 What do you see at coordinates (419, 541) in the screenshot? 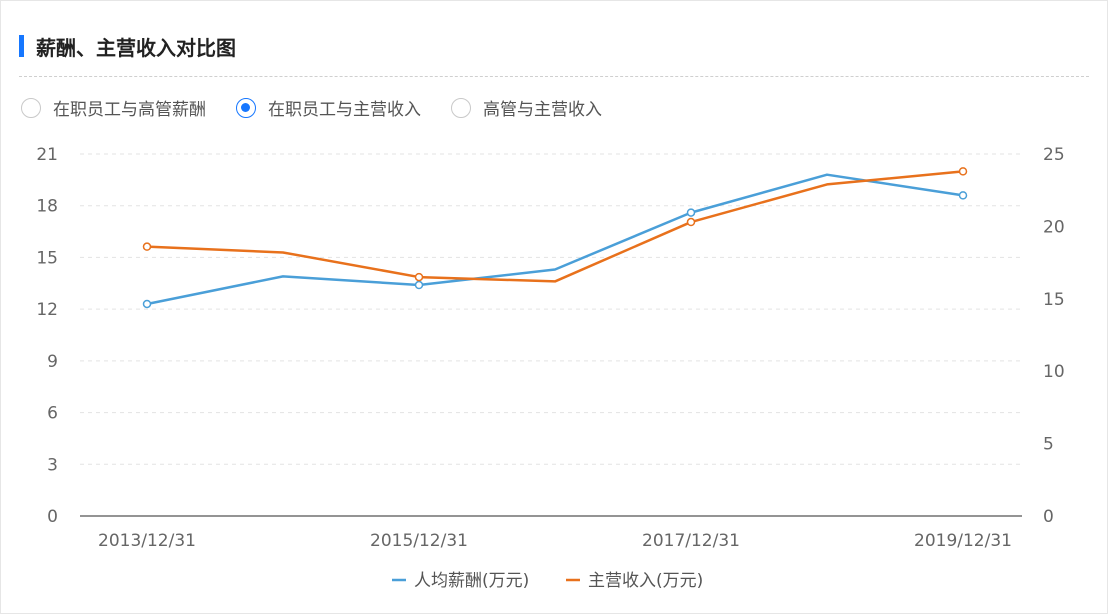
I see `x-tick-label: 2015/12/31` at bounding box center [419, 541].